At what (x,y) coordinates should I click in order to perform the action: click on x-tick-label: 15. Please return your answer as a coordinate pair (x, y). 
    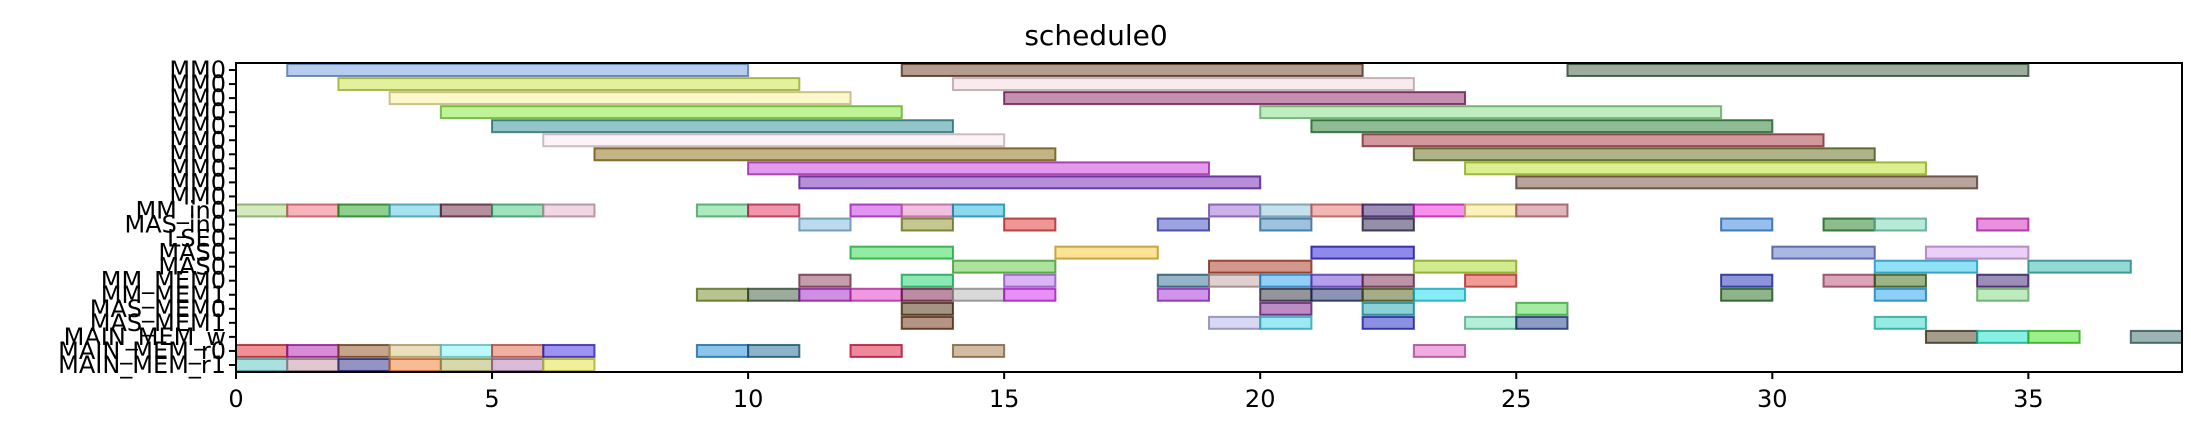
    Looking at the image, I should click on (1004, 399).